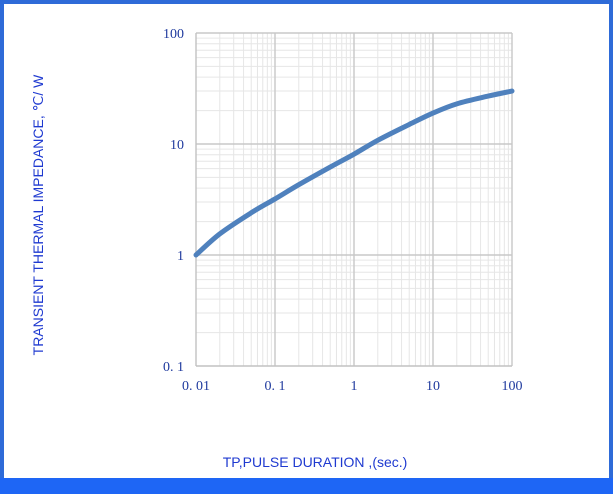 The width and height of the screenshot is (613, 494). I want to click on y-tick-label: 1, so click(180, 256).